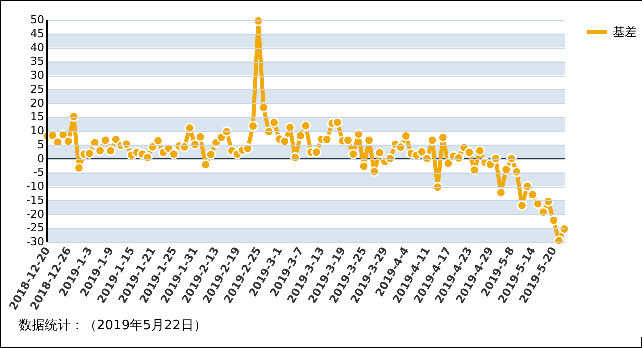 Image resolution: width=642 pixels, height=348 pixels. Describe the element at coordinates (35, 186) in the screenshot. I see `y-tick-label: -10` at that location.